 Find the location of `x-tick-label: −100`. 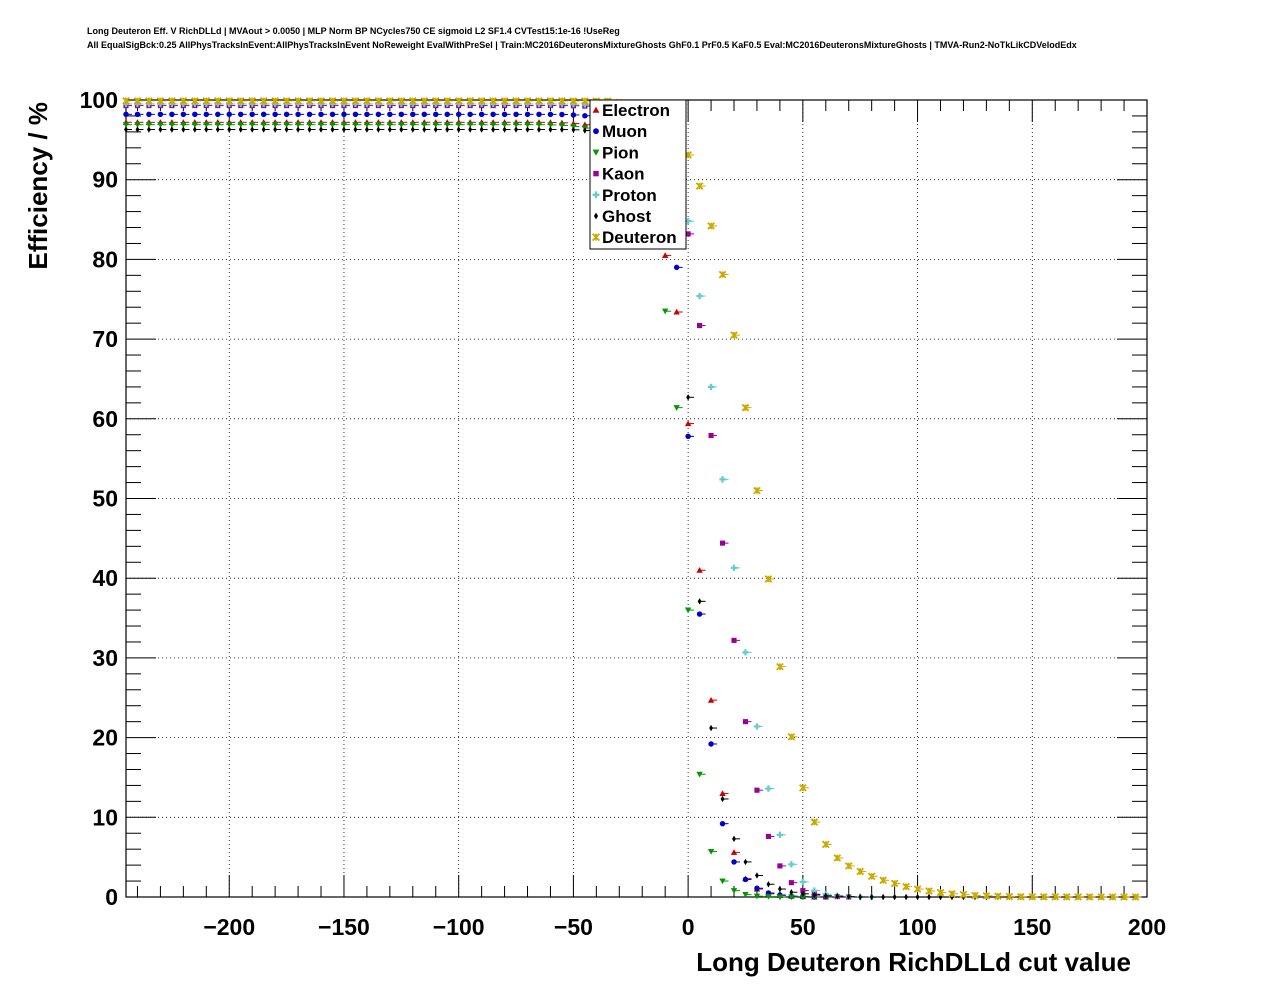

x-tick-label: −100 is located at coordinates (459, 927).